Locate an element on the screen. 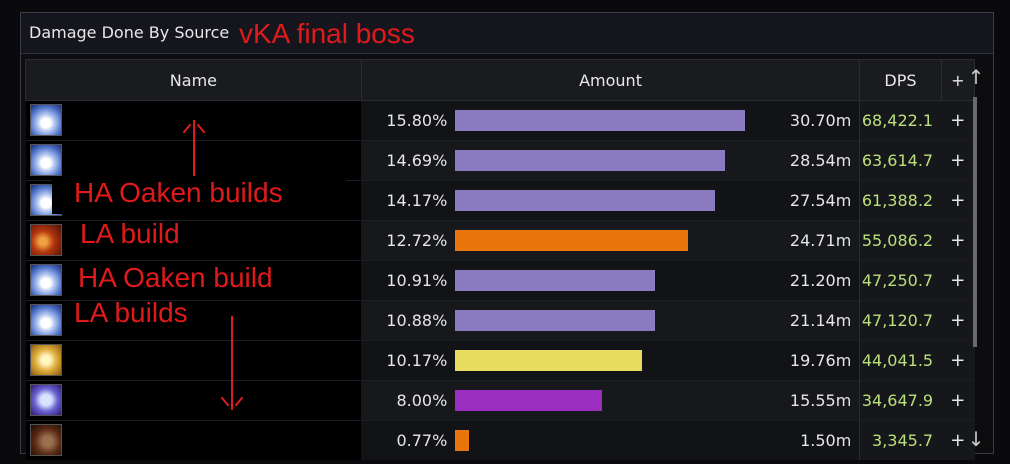 This screenshot has height=464, width=1010. beast-icon is located at coordinates (45, 440).